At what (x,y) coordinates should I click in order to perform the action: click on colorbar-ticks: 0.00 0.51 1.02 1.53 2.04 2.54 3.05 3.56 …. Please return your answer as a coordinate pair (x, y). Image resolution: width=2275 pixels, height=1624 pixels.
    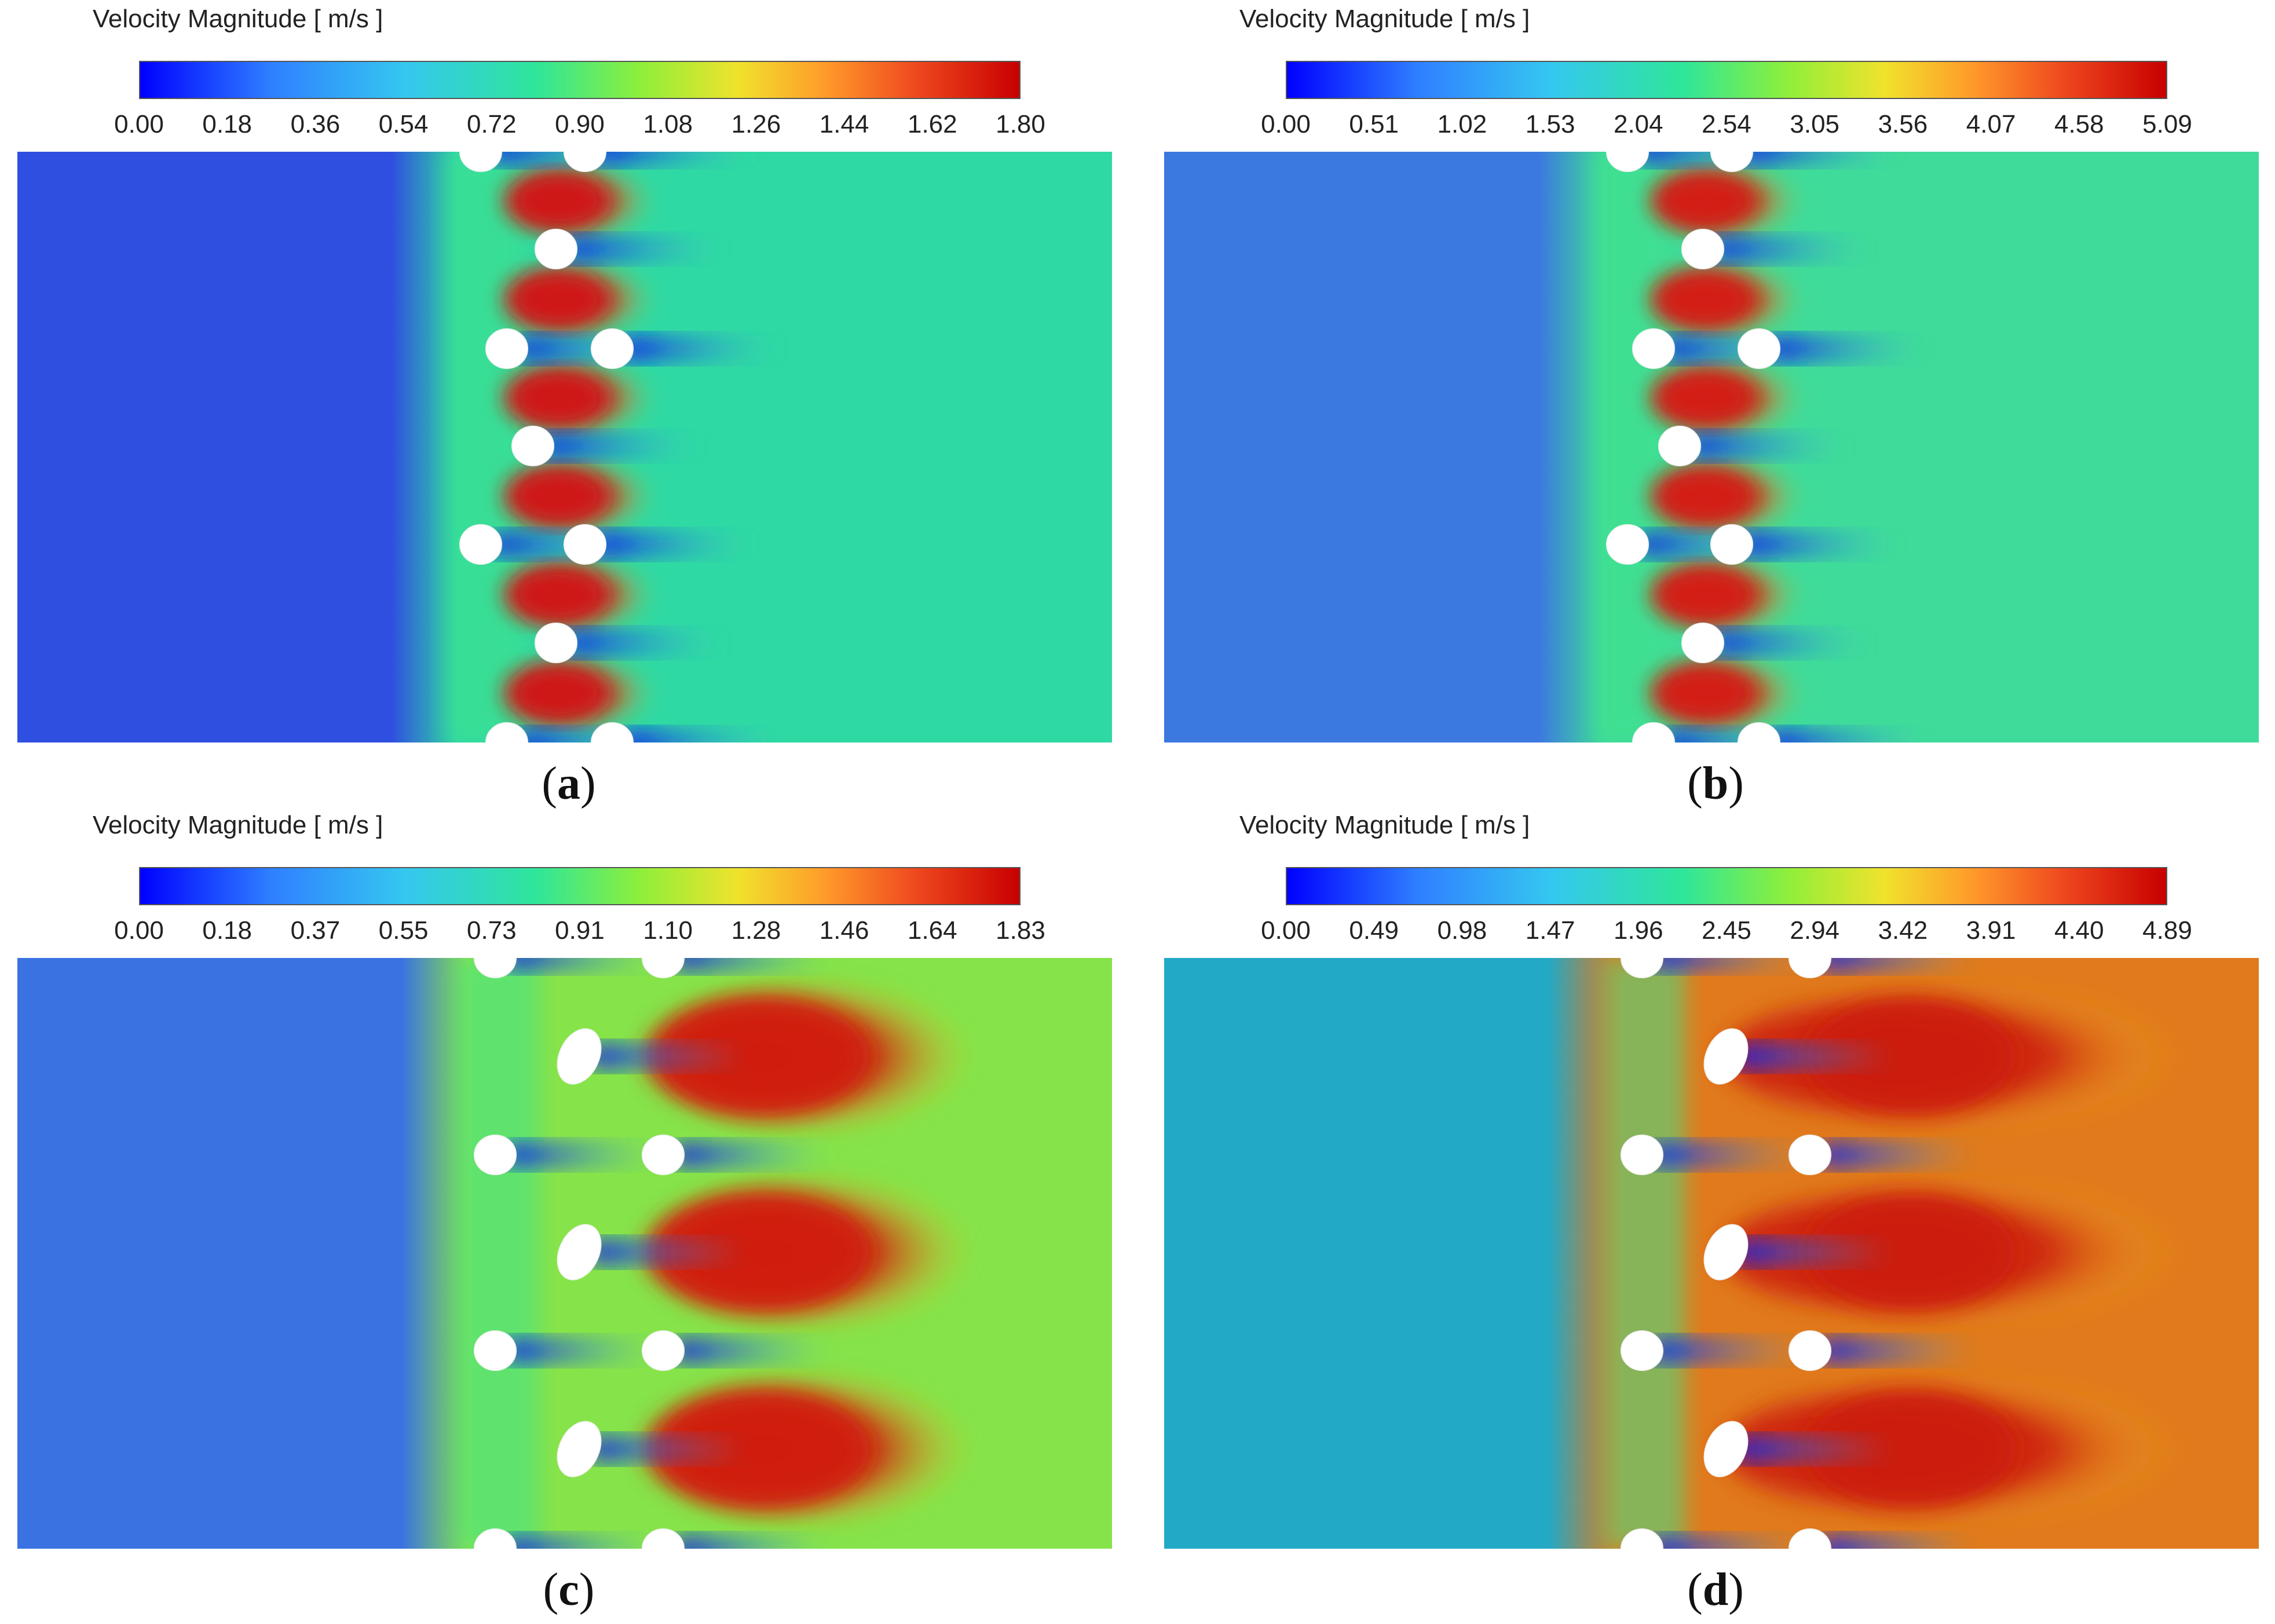
    Looking at the image, I should click on (1726, 127).